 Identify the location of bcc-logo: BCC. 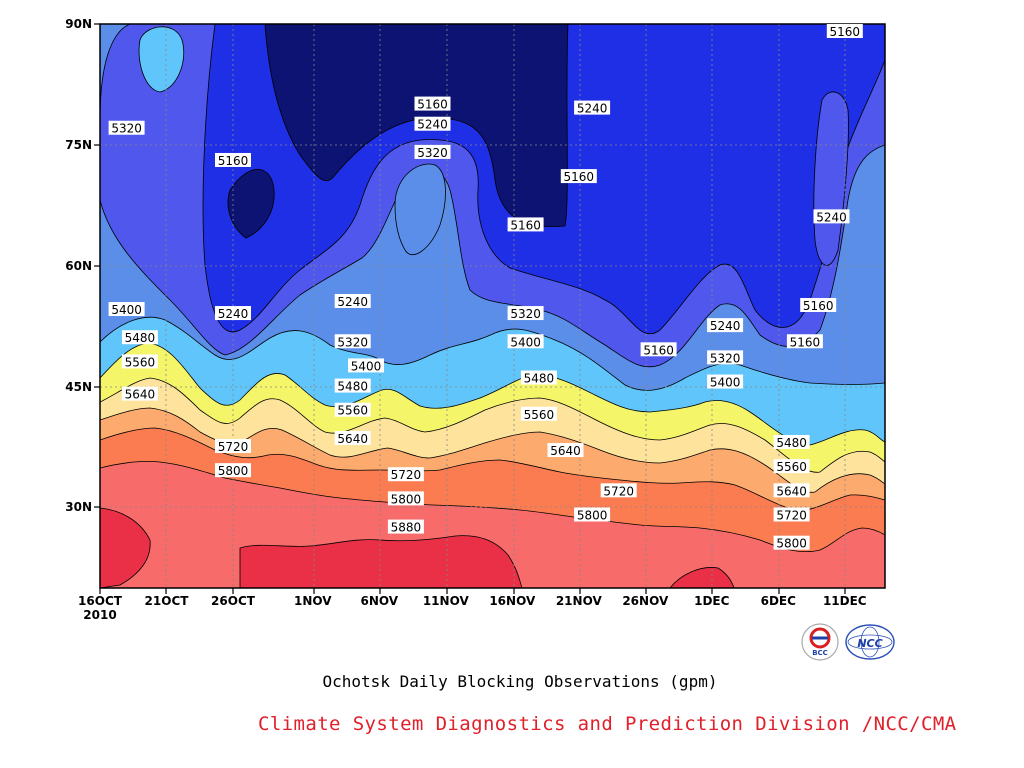
(820, 642).